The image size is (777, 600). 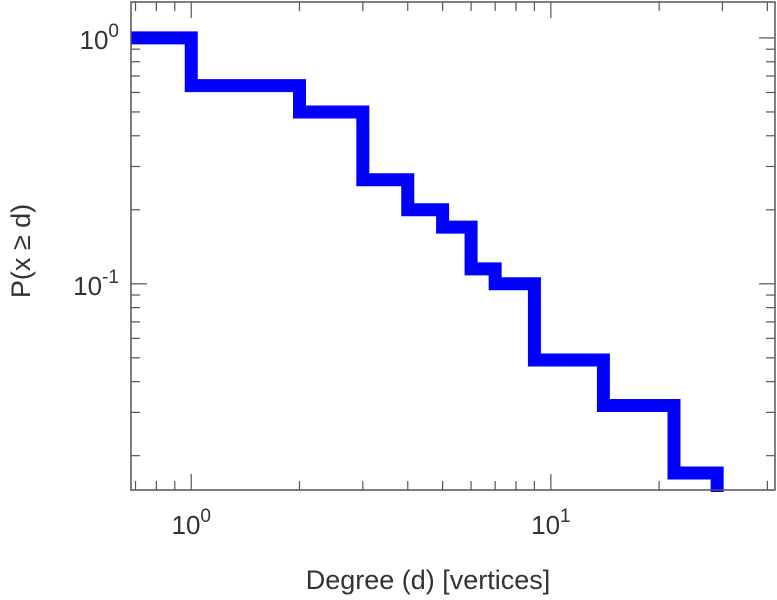 What do you see at coordinates (21, 251) in the screenshot?
I see `y-axis-title: P(x ≥ d)` at bounding box center [21, 251].